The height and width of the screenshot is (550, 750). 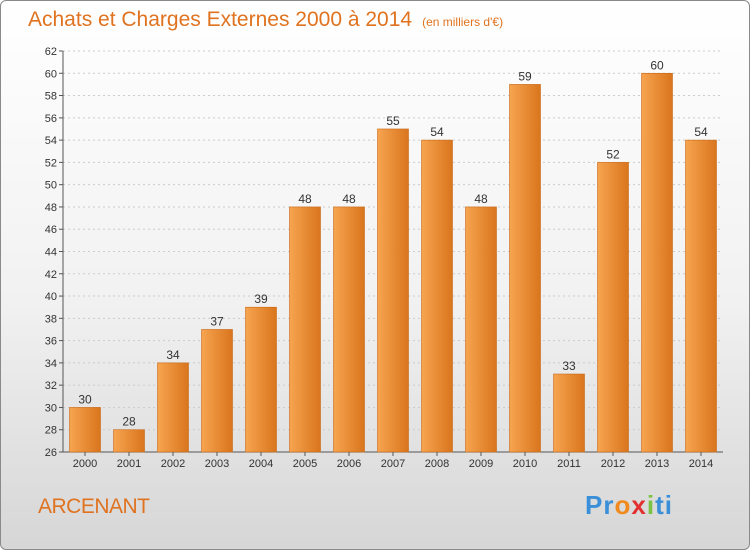 I want to click on proxiti-logo: Proxiti, so click(x=629, y=505).